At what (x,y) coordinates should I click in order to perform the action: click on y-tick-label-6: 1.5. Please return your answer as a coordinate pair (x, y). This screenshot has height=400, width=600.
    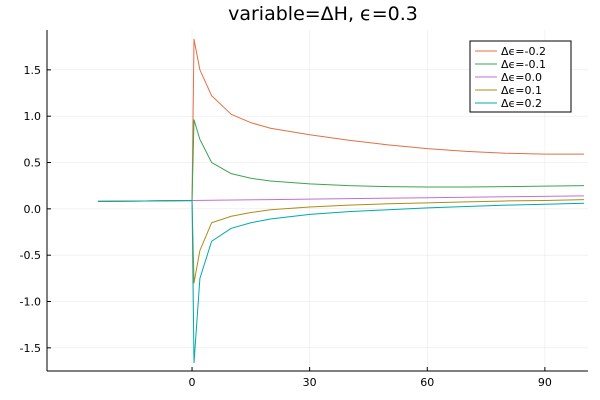
    Looking at the image, I should click on (33, 70).